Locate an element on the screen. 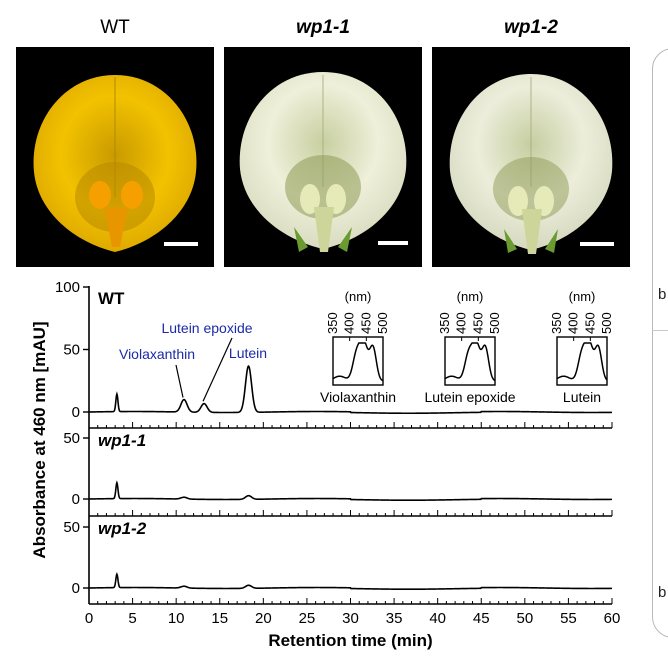 The image size is (668, 670). side-panel-label-bottom: b is located at coordinates (662, 592).